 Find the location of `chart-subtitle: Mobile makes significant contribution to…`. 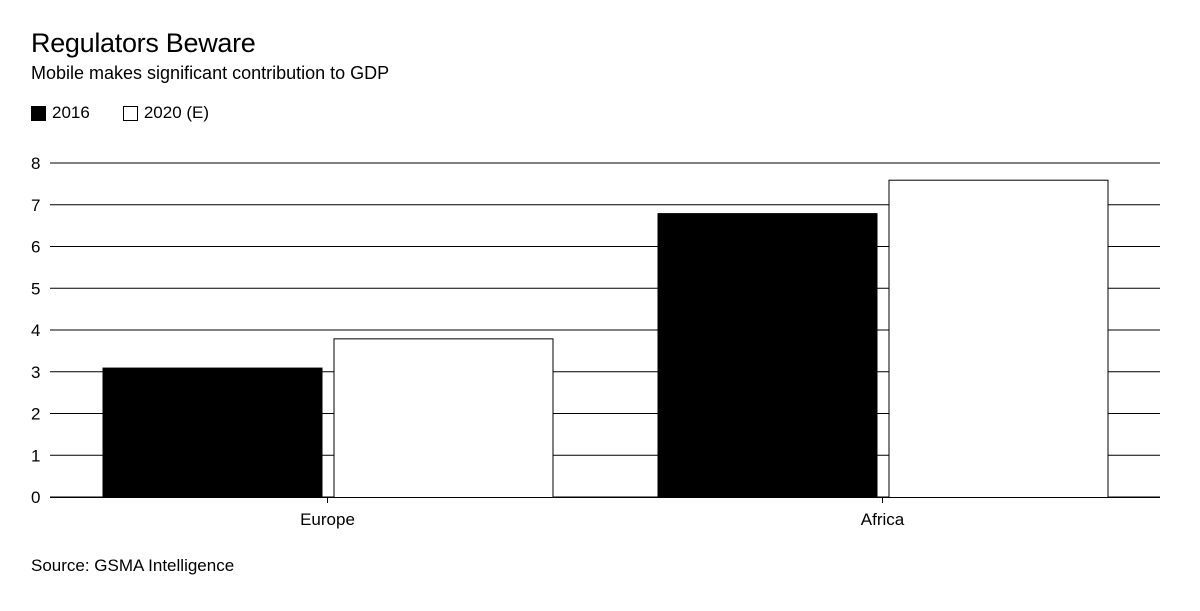

chart-subtitle: Mobile makes significant contribution to… is located at coordinates (210, 73).